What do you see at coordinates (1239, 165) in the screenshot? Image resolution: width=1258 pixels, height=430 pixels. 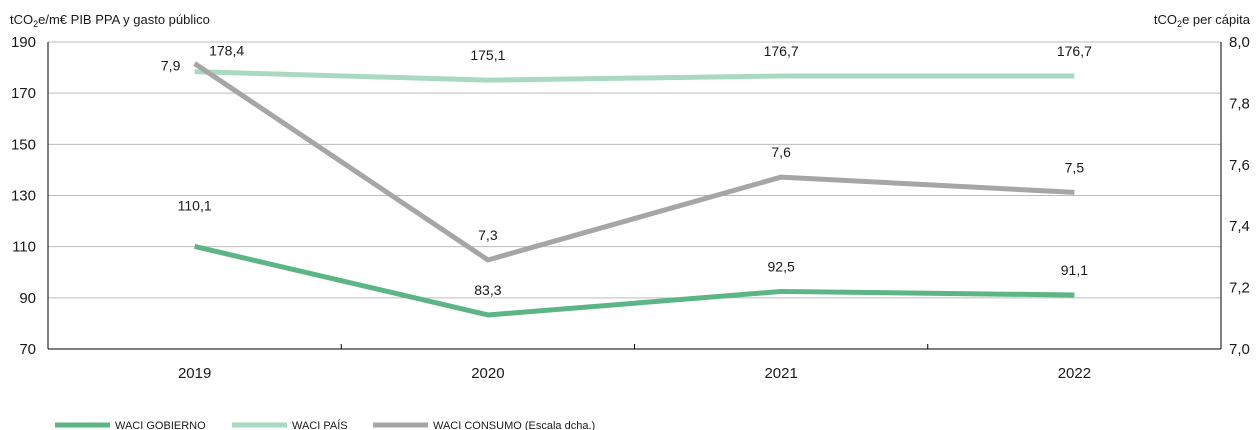 I see `right-tick-label: 7,6` at bounding box center [1239, 165].